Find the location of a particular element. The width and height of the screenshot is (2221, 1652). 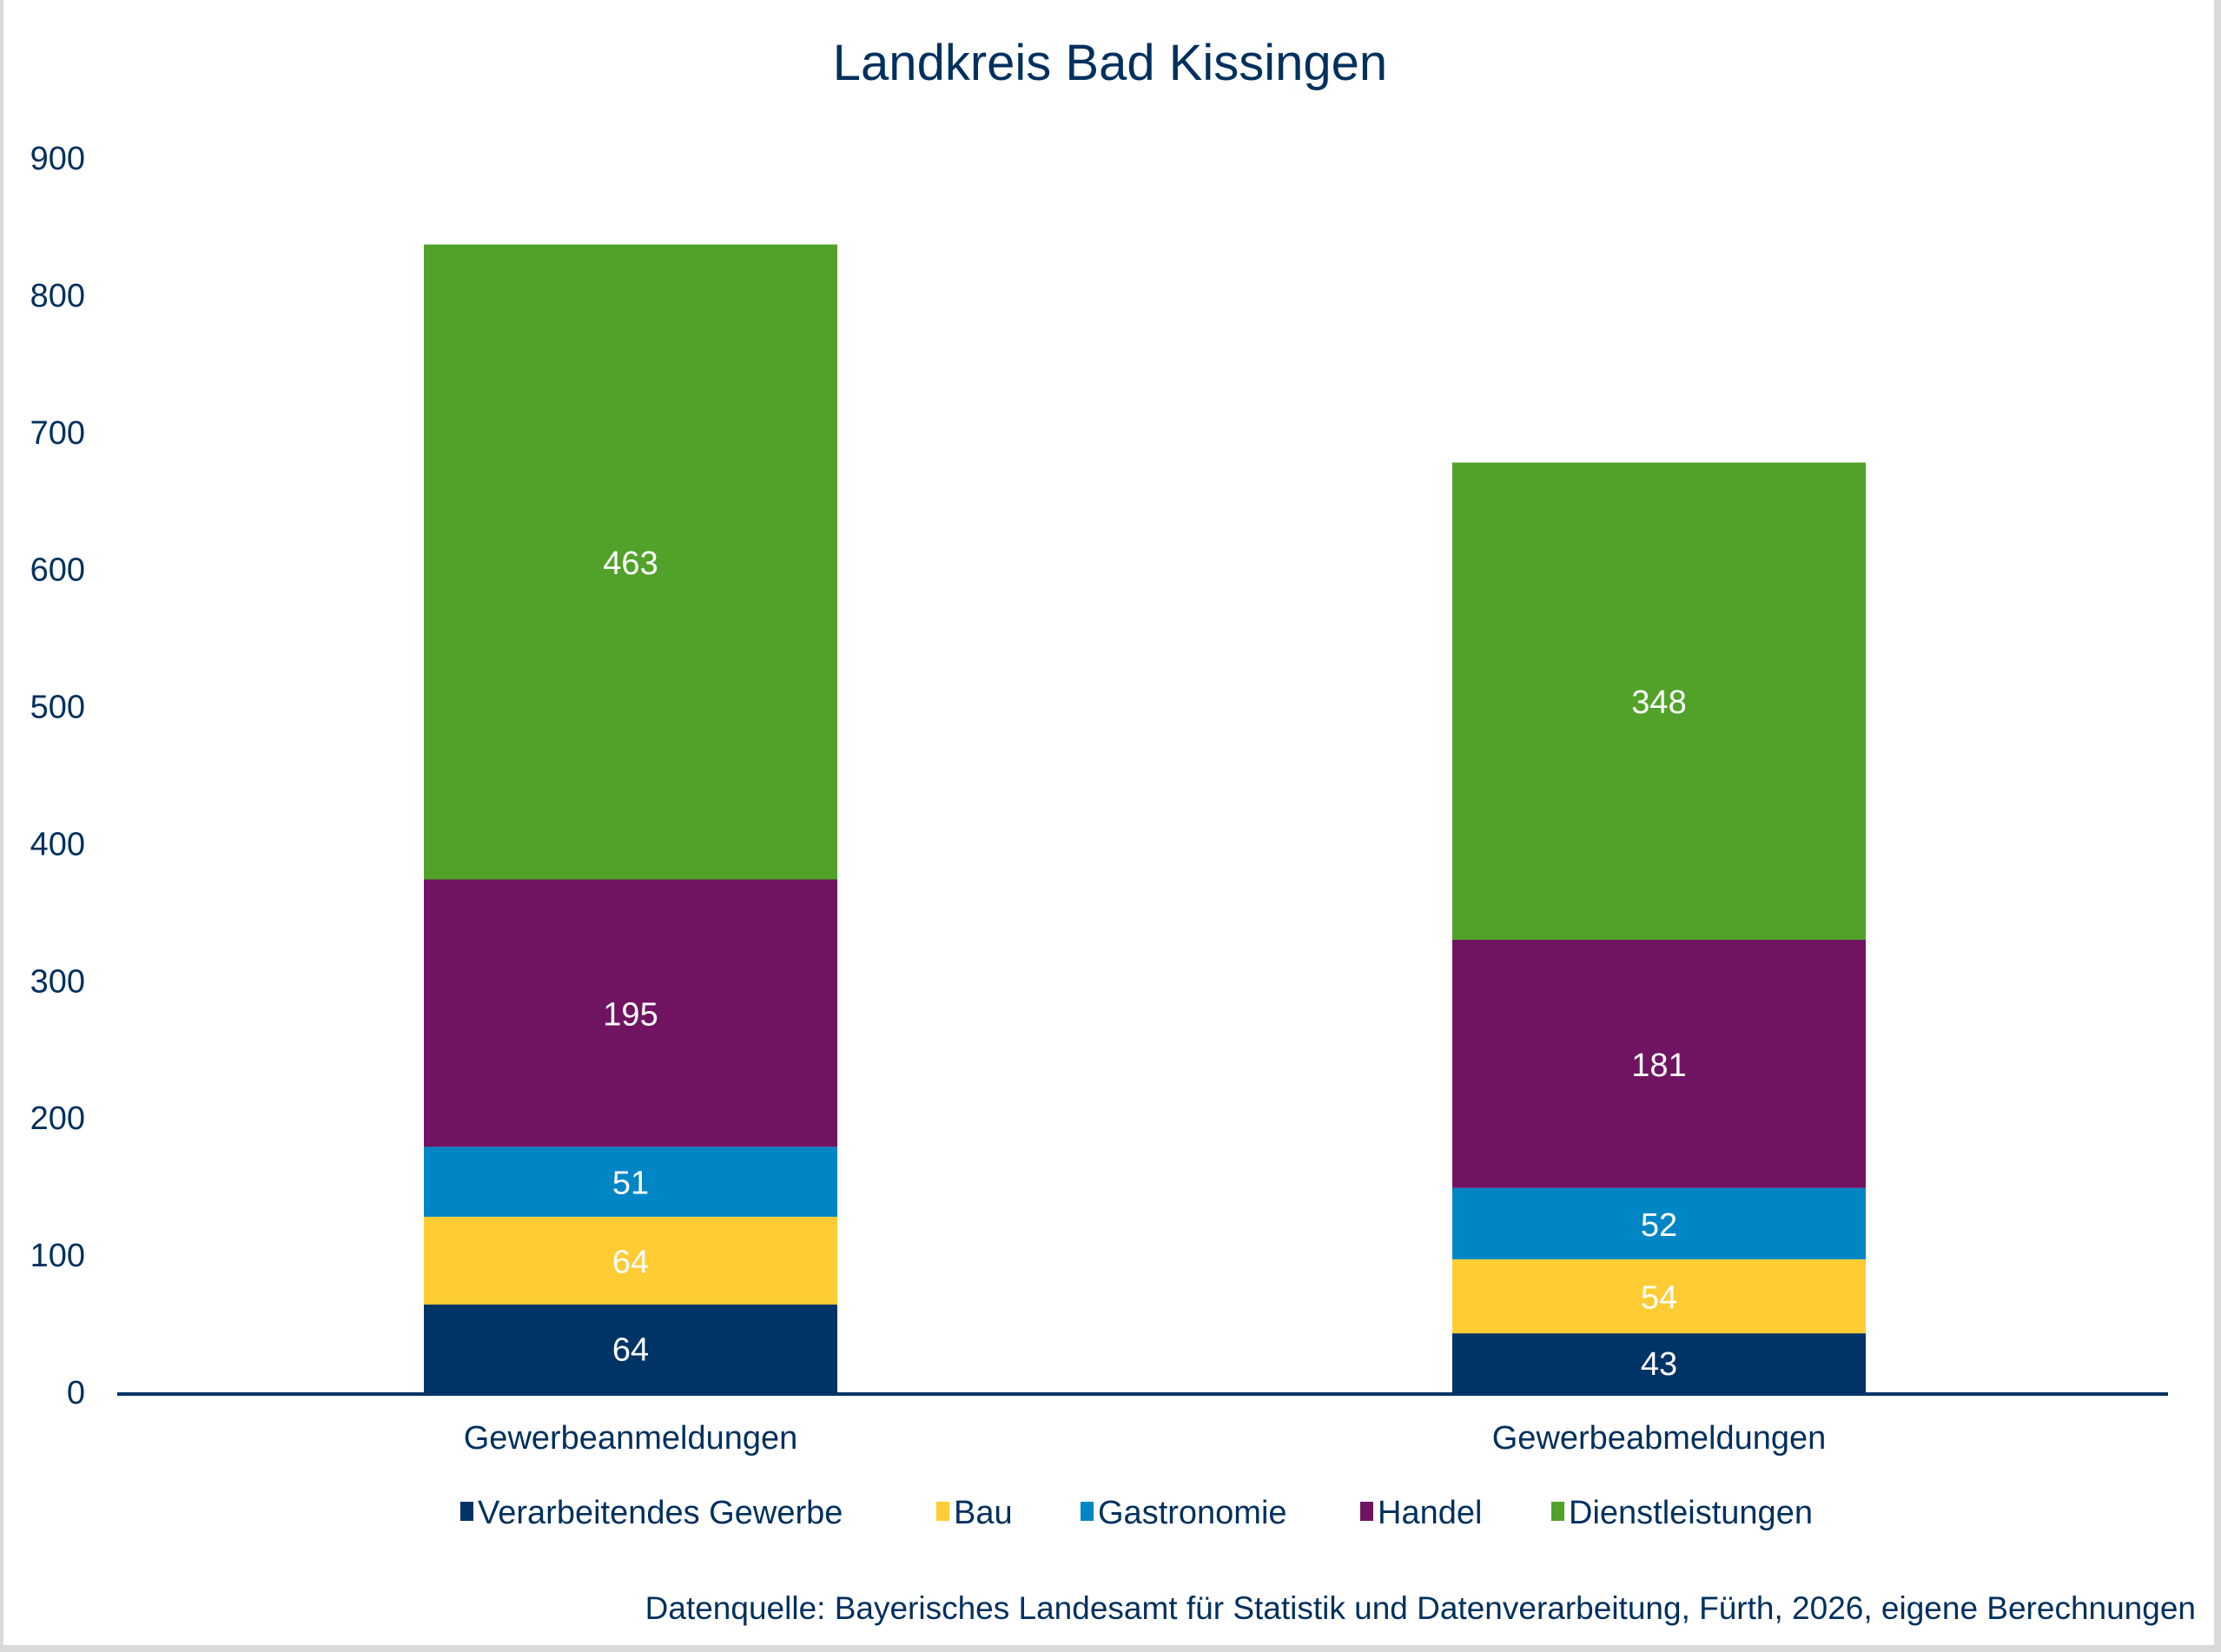

y-tick-label: 0 is located at coordinates (76, 1393).